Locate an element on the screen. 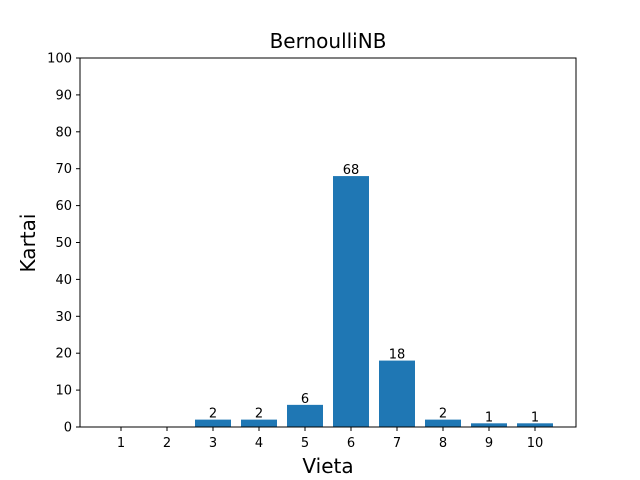 The width and height of the screenshot is (640, 480). chart-title: BernoulliNB is located at coordinates (328, 41).